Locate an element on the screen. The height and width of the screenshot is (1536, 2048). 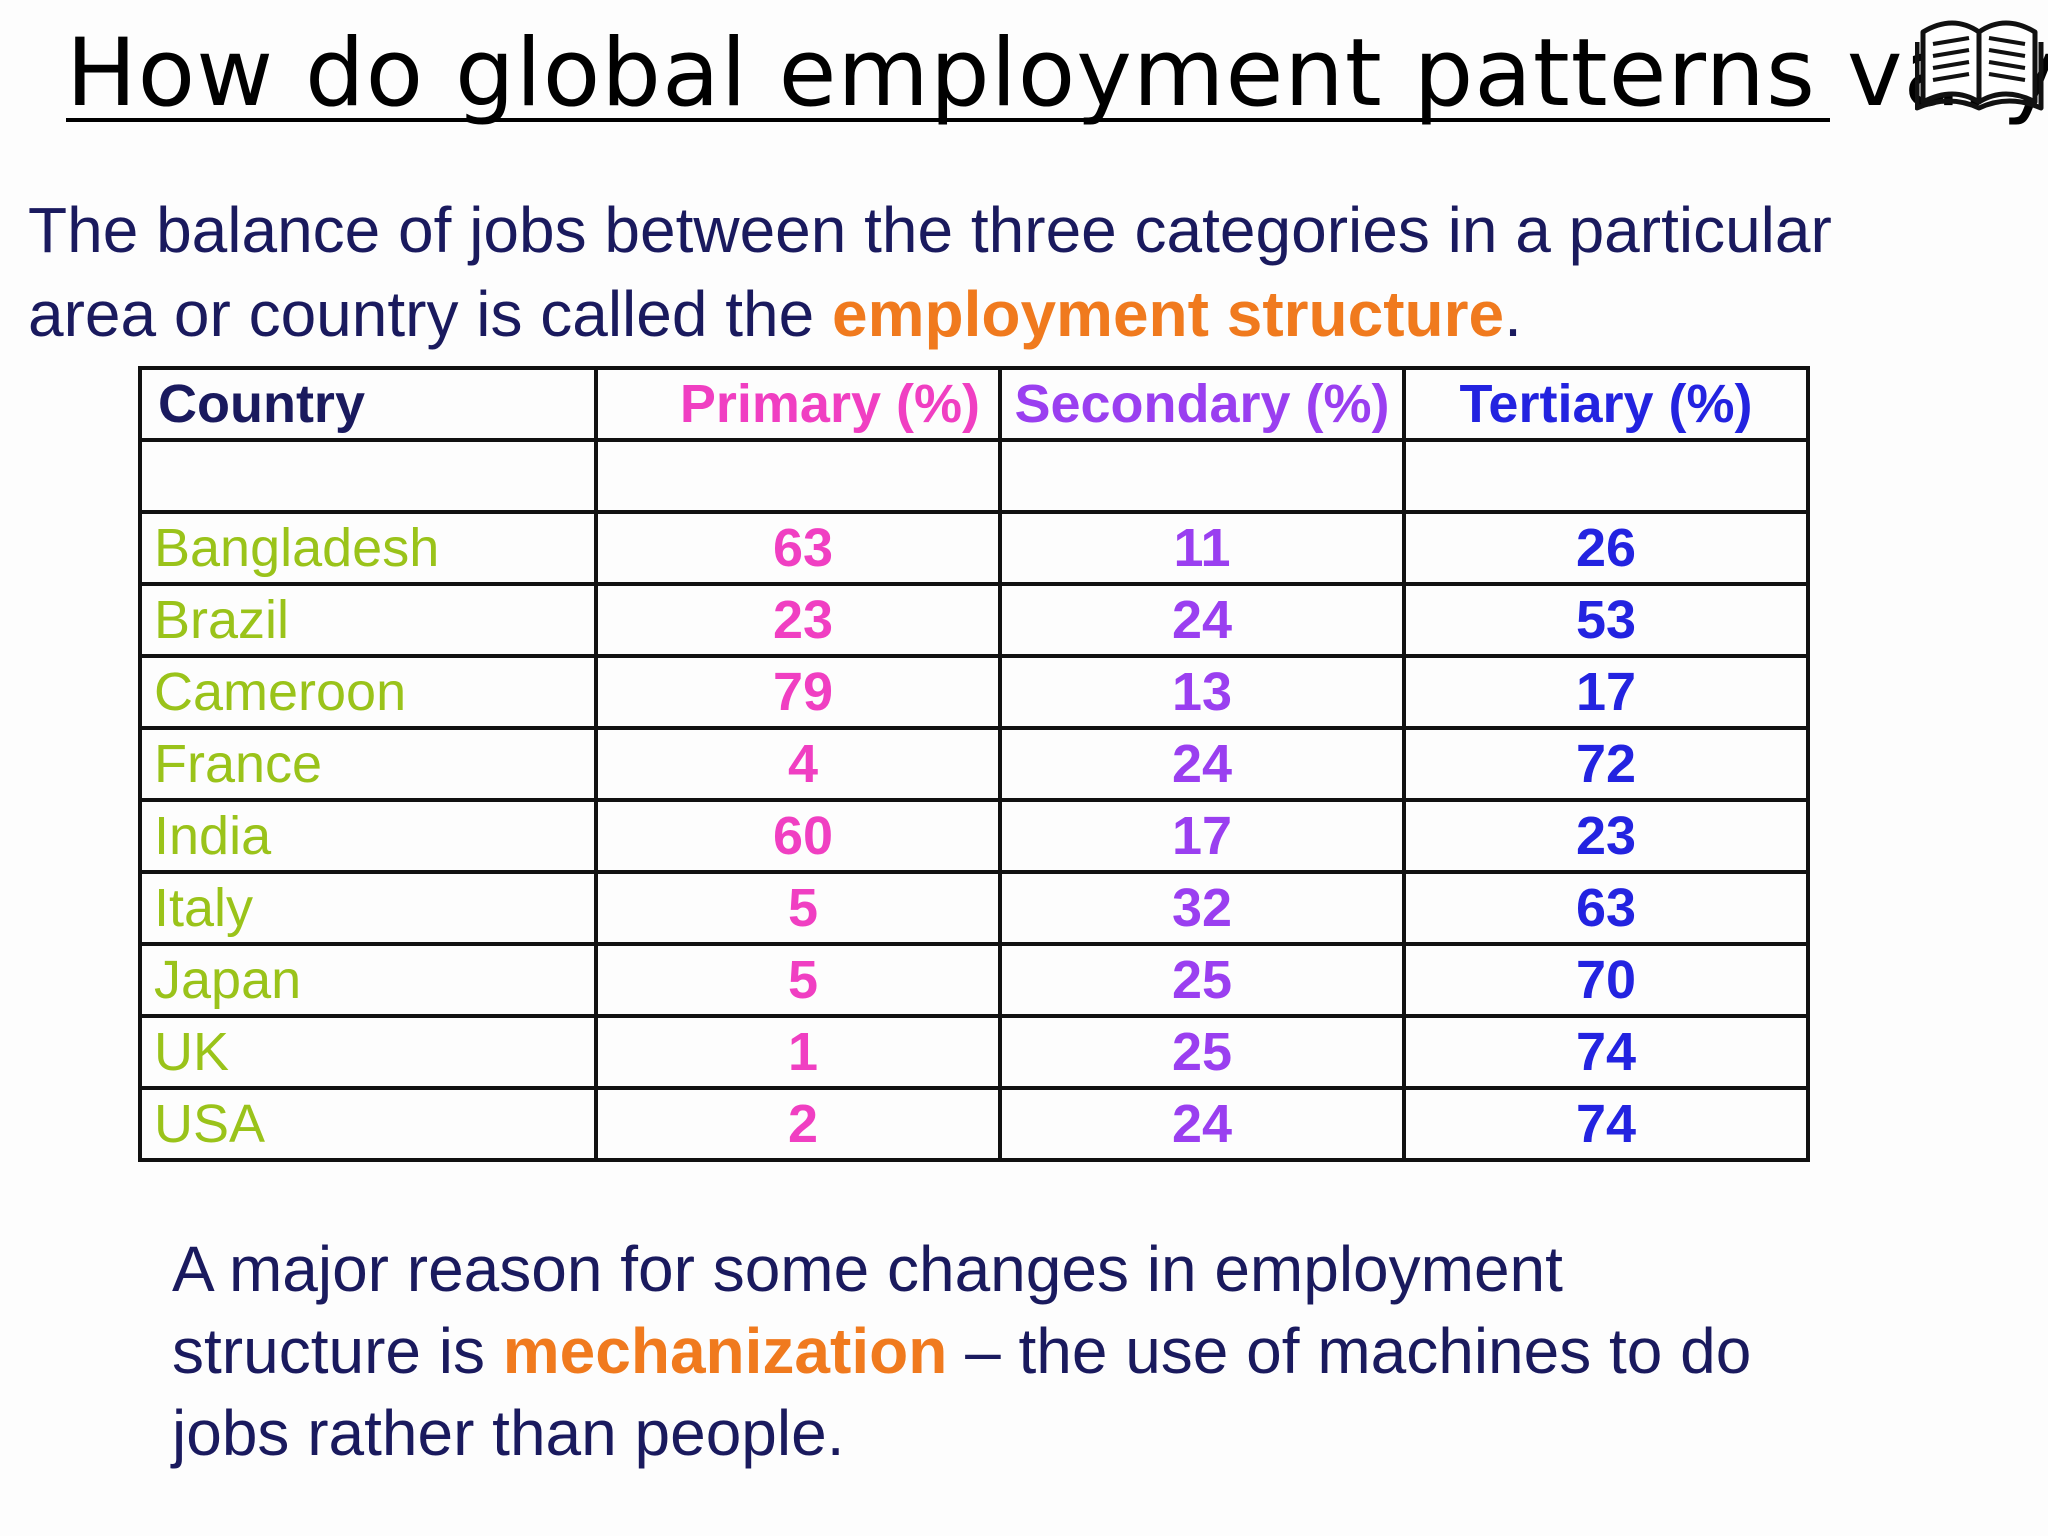
table-row: USA 2 24 74 is located at coordinates (974, 1124).